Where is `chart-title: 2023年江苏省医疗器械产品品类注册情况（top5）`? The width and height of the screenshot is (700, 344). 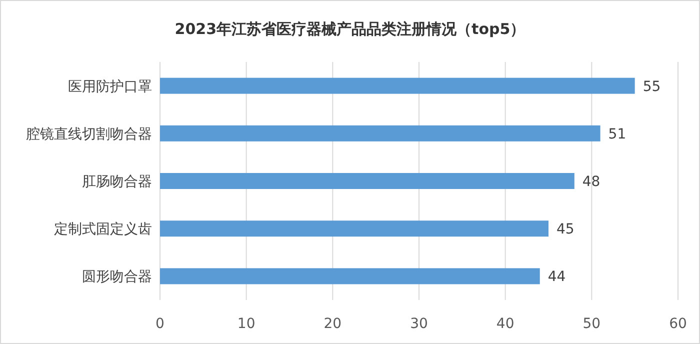
chart-title: 2023年江苏省医疗器械产品品类注册情况（top5） is located at coordinates (350, 29).